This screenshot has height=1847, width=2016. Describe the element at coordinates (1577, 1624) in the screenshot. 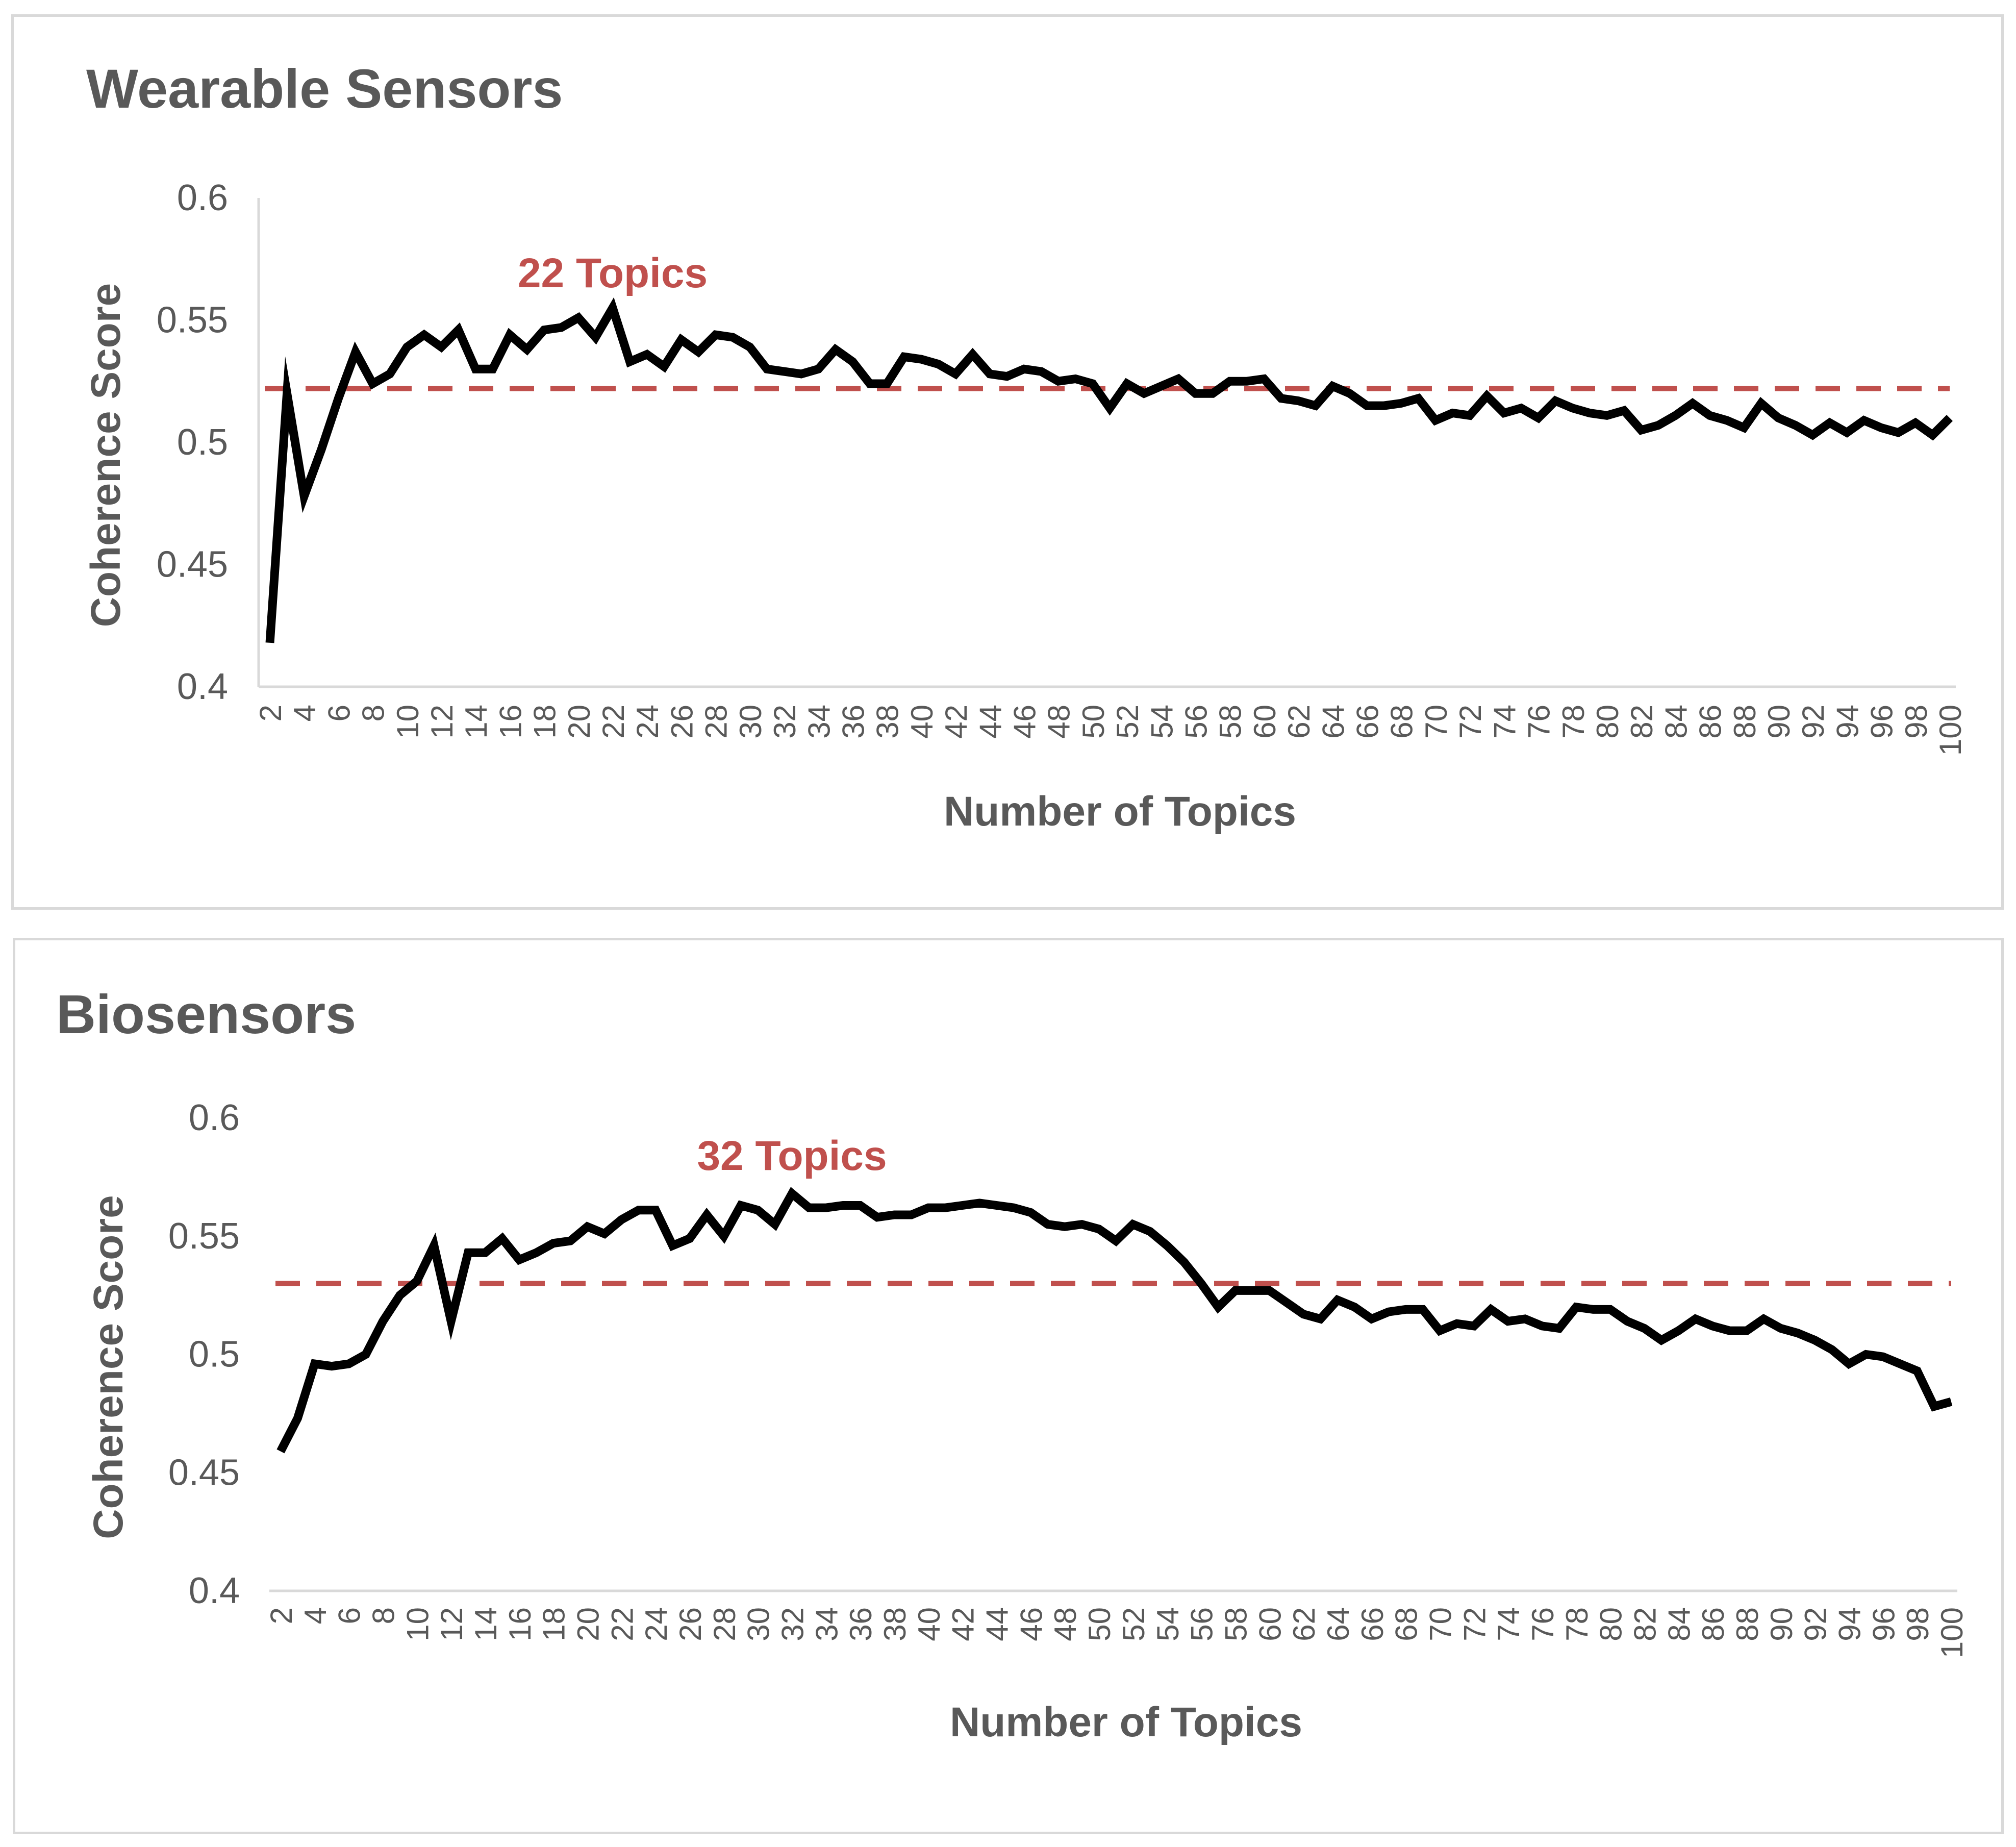

I see `x-tick-label: 78` at that location.